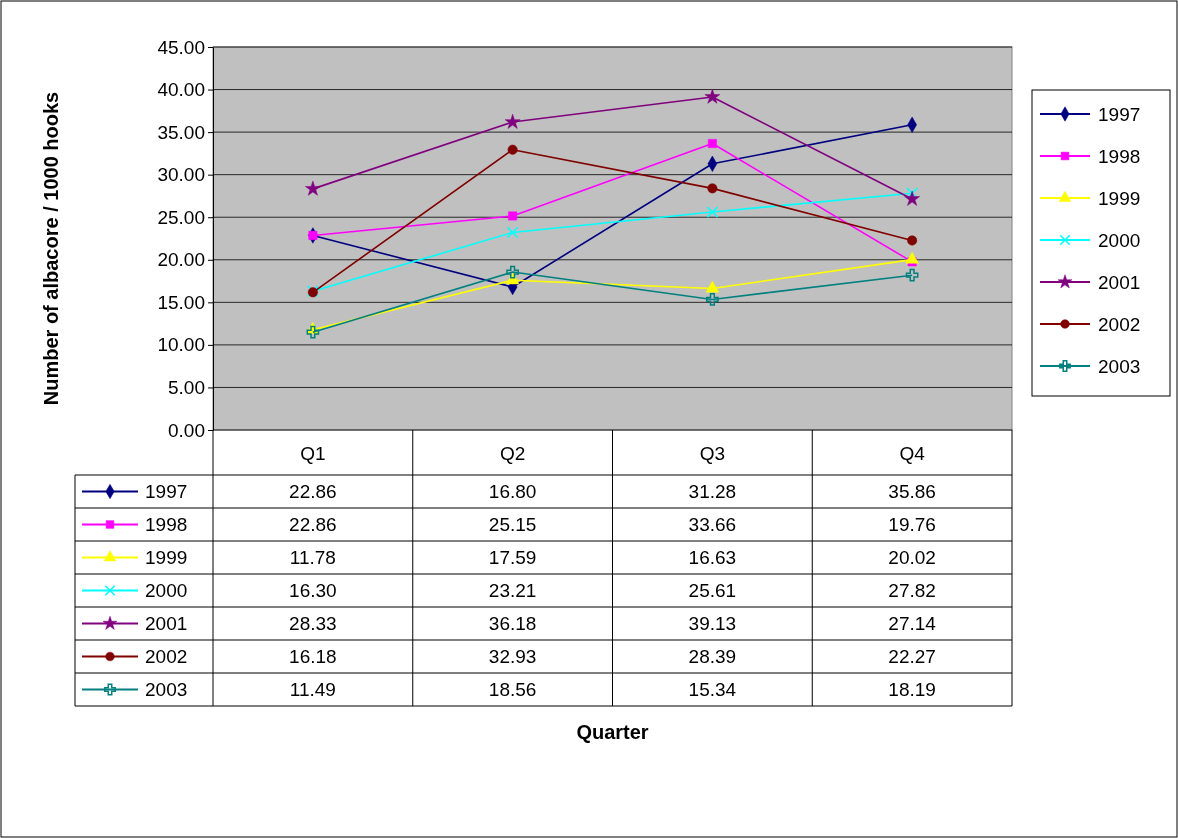 This screenshot has width=1178, height=838. What do you see at coordinates (712, 690) in the screenshot?
I see `data-label: 15.34` at bounding box center [712, 690].